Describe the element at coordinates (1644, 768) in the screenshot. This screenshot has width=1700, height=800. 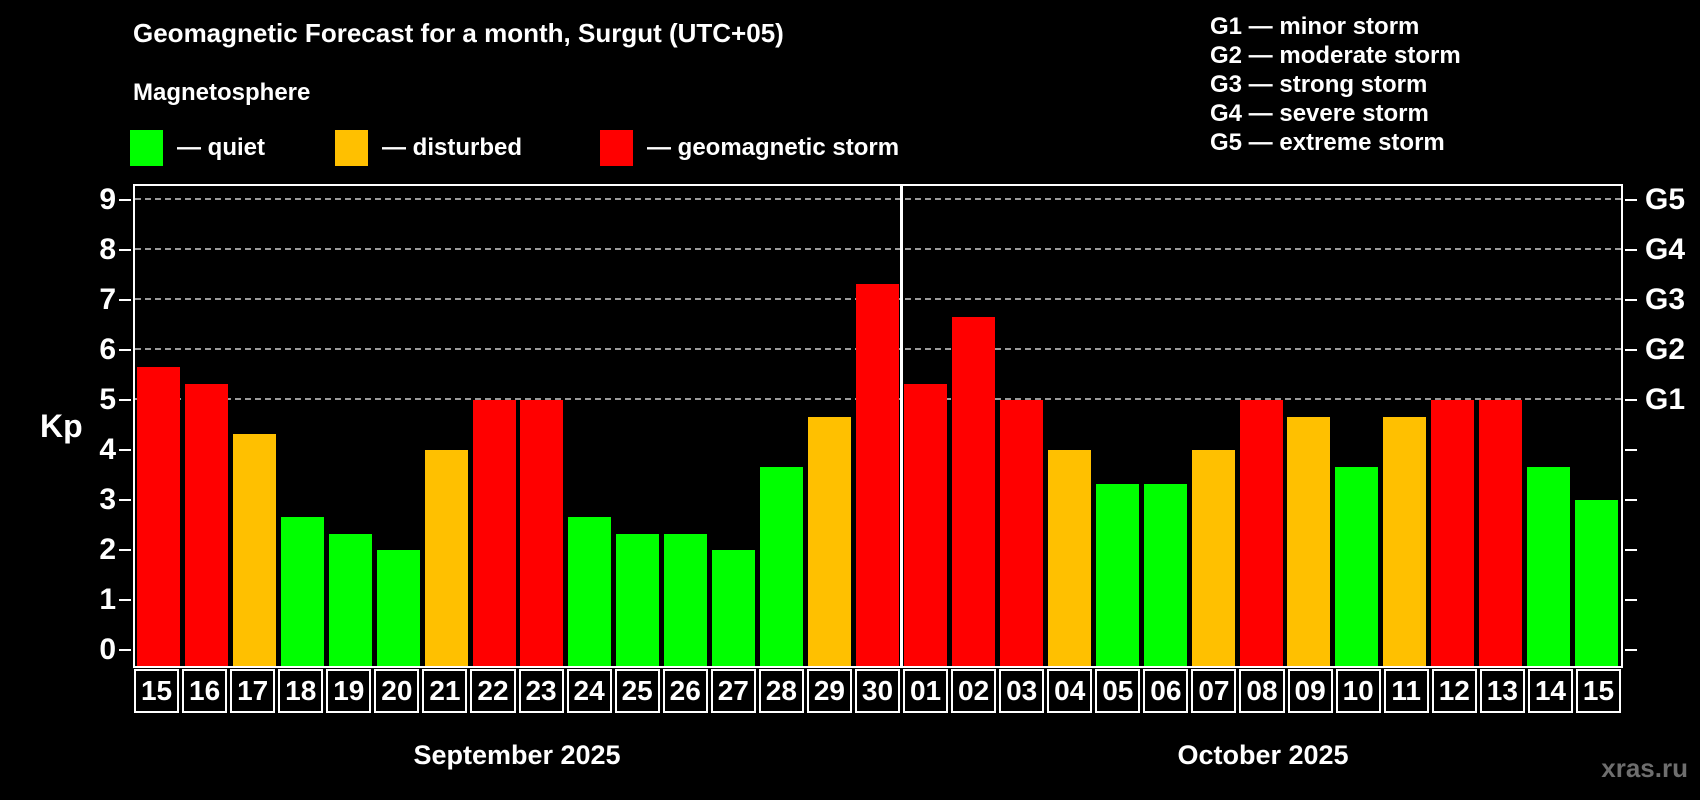
I see `watermark-xras: xras.ru` at that location.